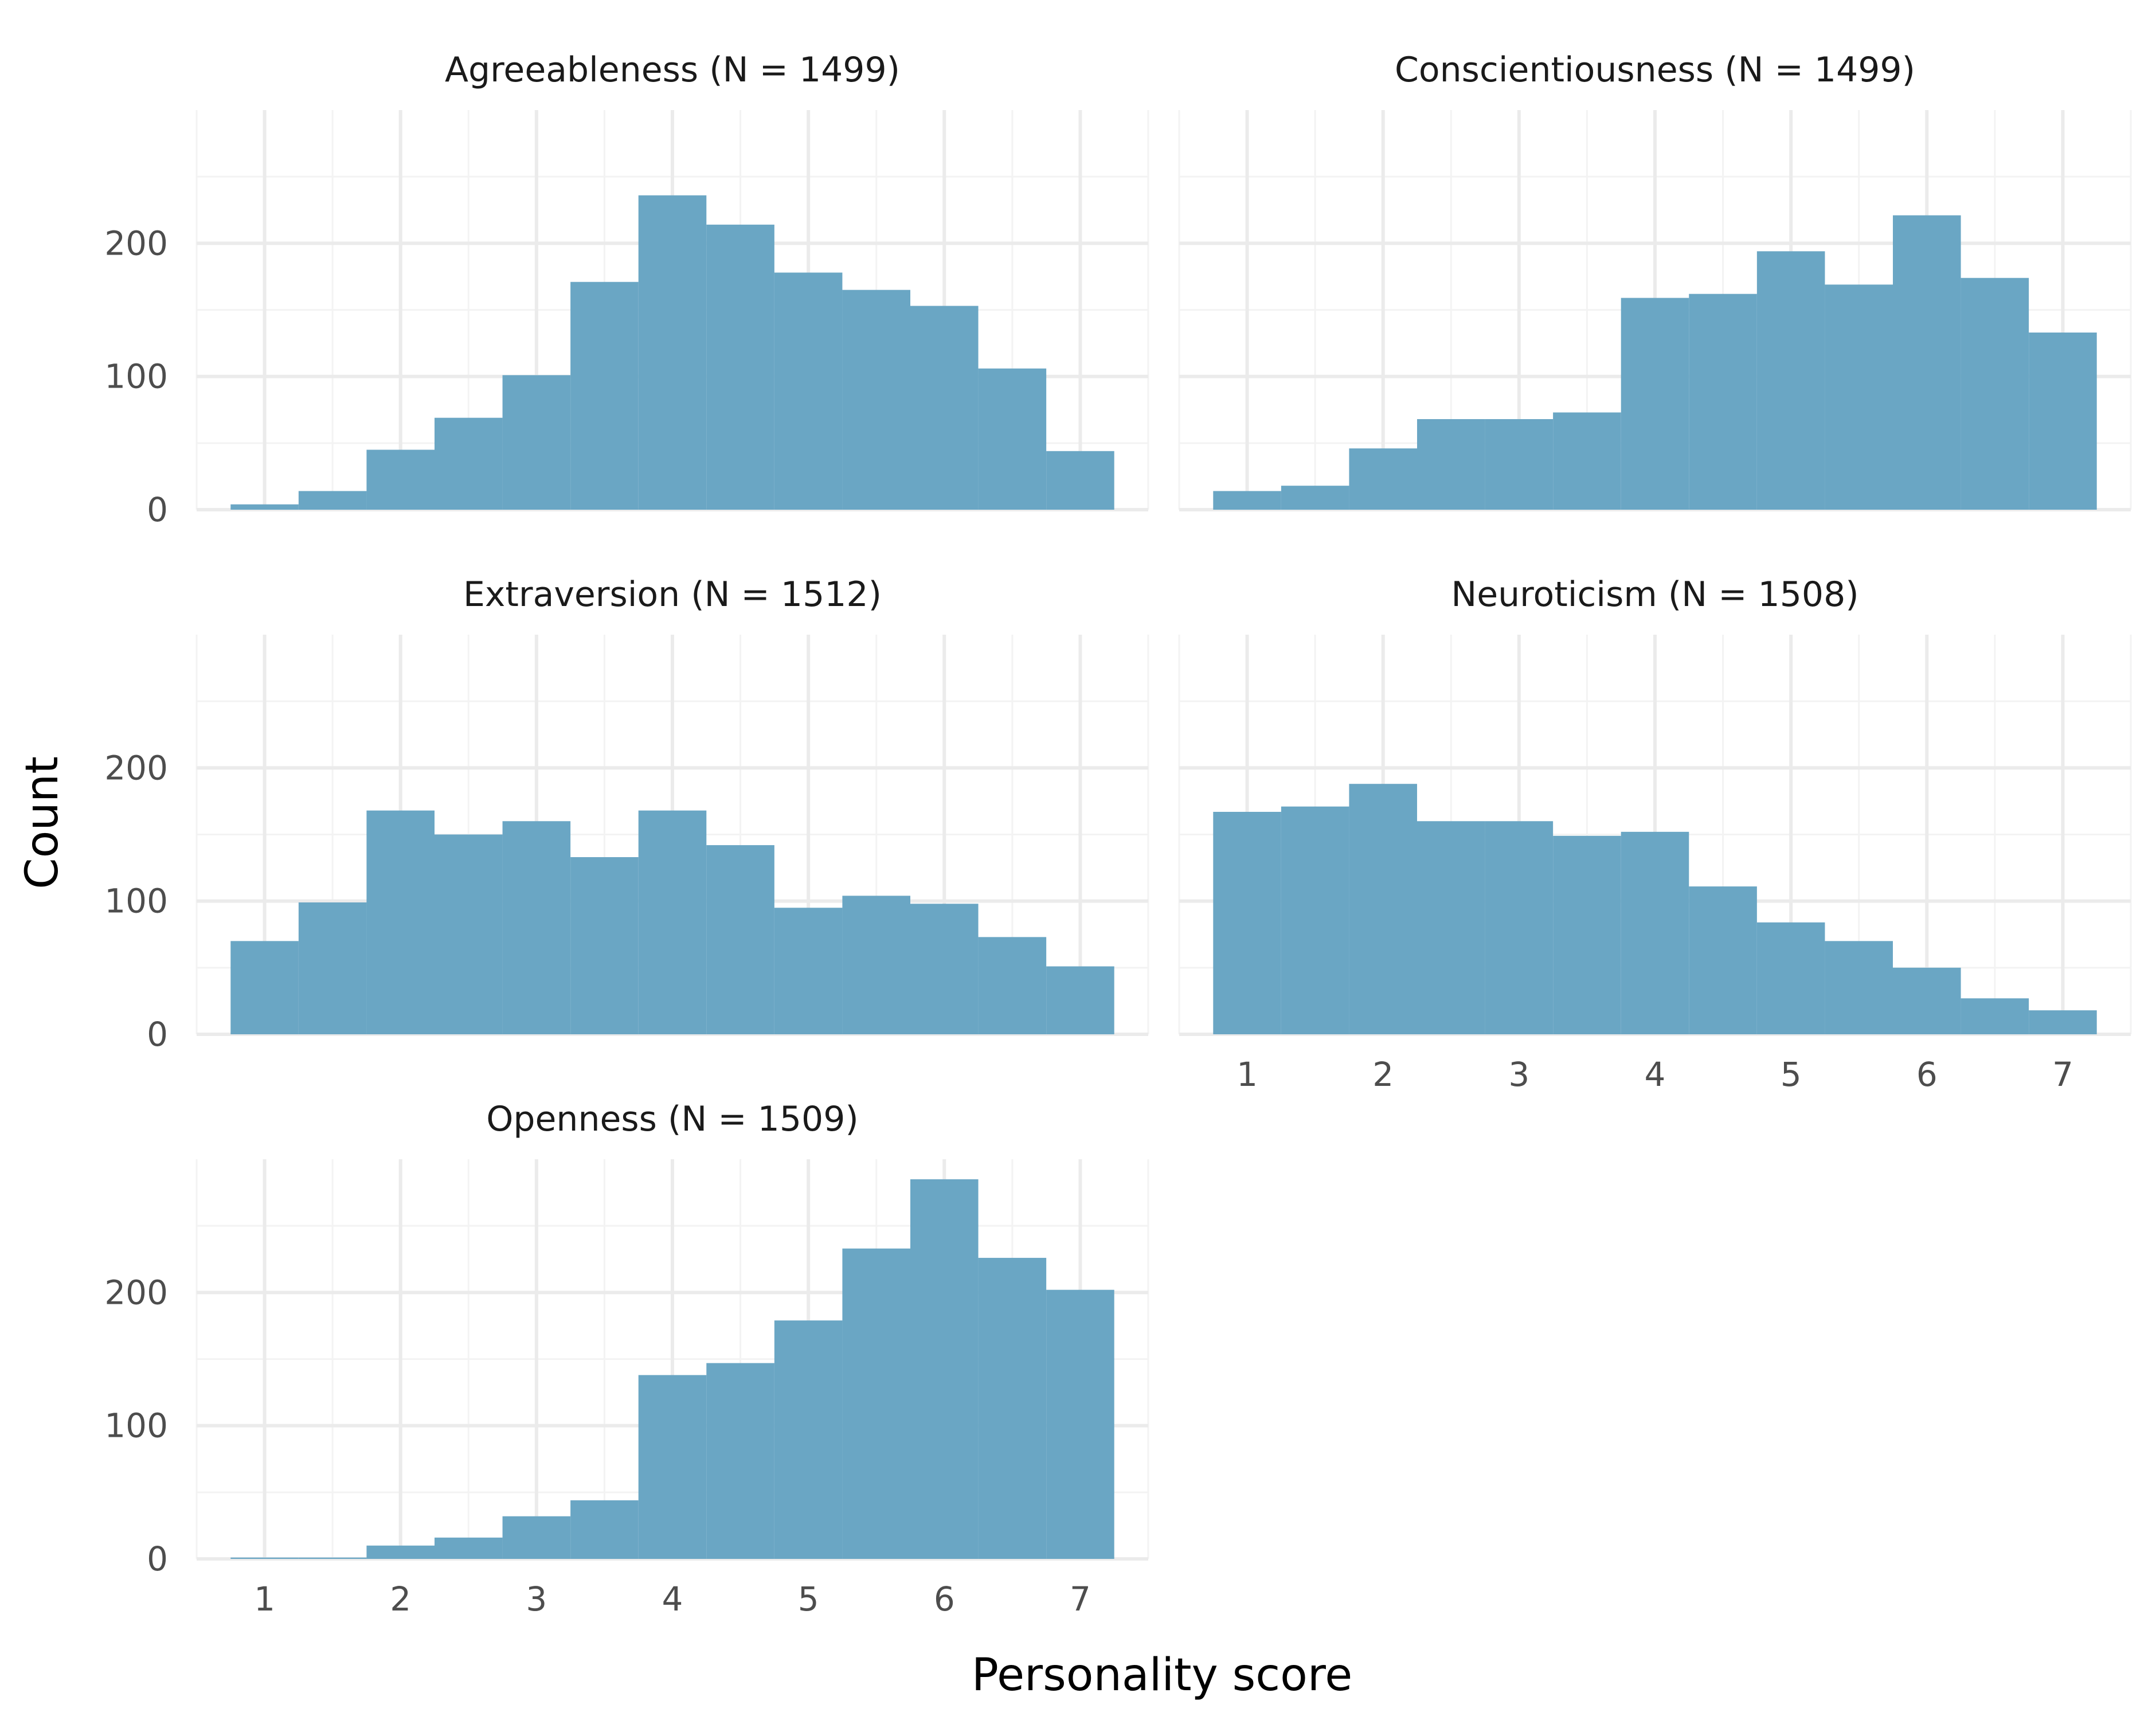  What do you see at coordinates (672, 1119) in the screenshot?
I see `panel-title: Openness (N = 1509)` at bounding box center [672, 1119].